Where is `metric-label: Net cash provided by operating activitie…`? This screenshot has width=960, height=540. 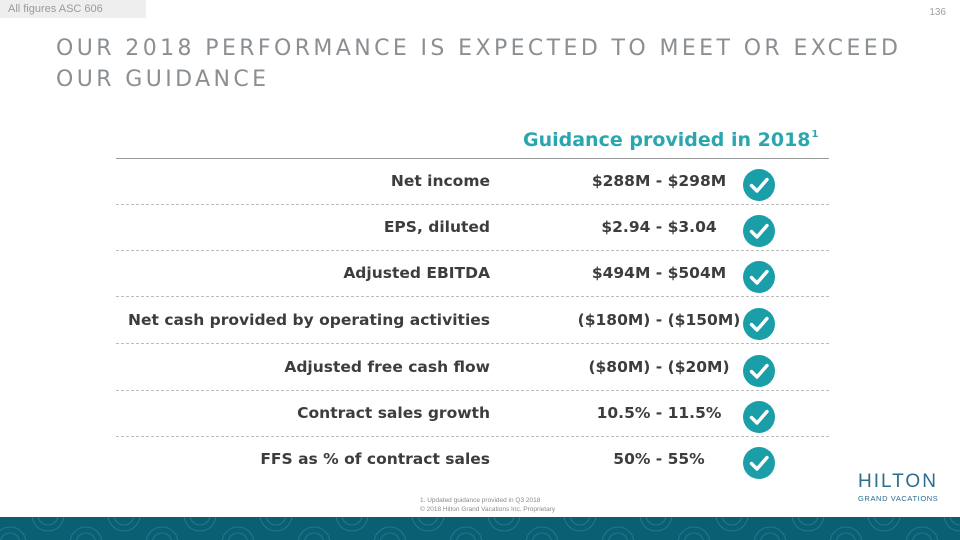 metric-label: Net cash provided by operating activitie… is located at coordinates (309, 320).